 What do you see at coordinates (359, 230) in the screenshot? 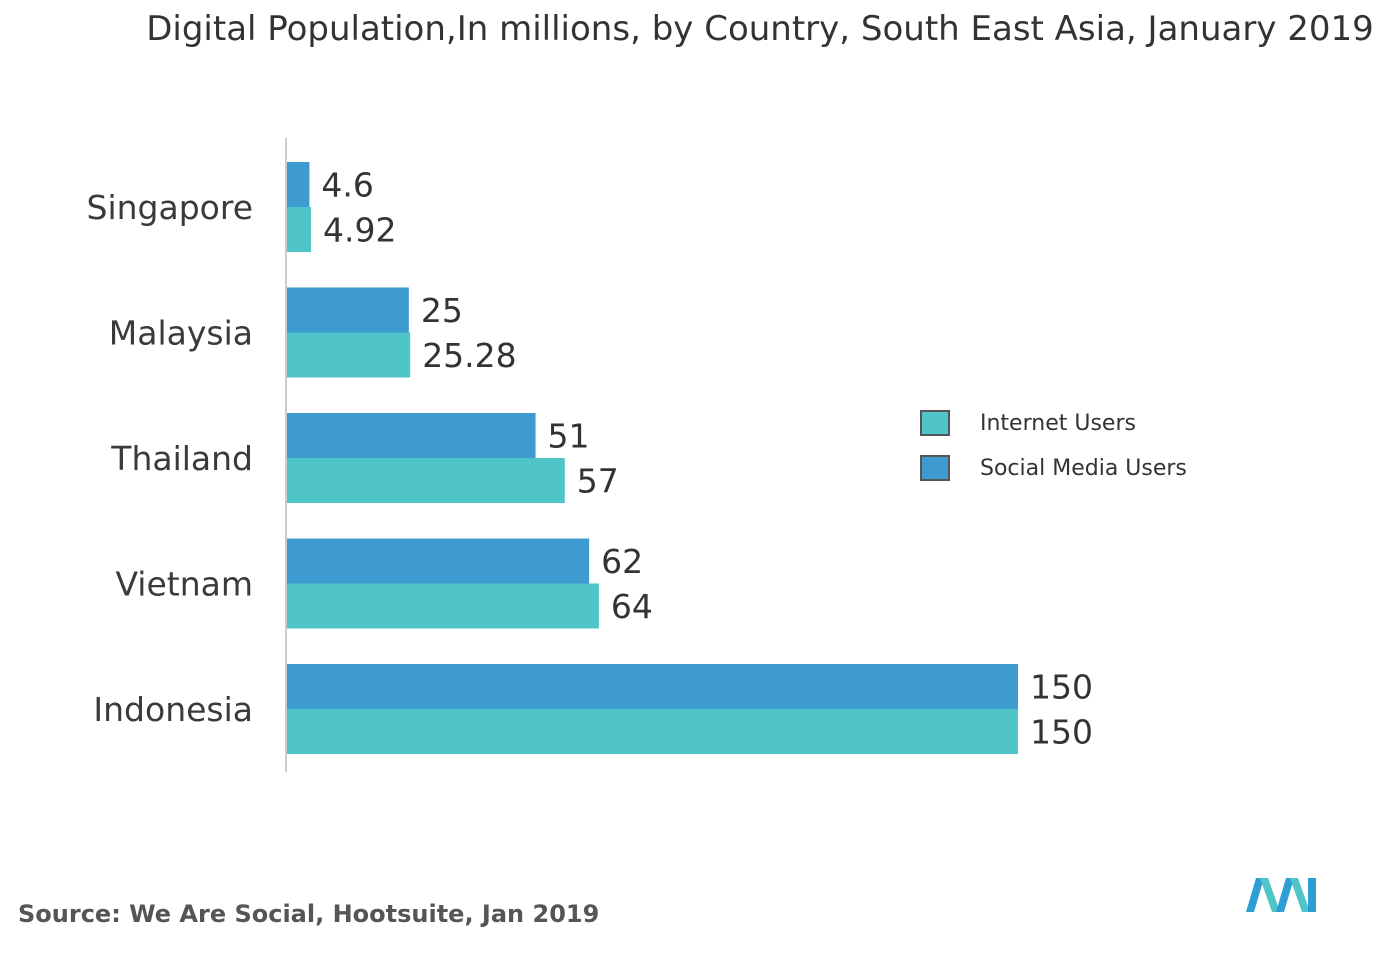
I see `value-label-internet-users-singapore: 4.92` at bounding box center [359, 230].